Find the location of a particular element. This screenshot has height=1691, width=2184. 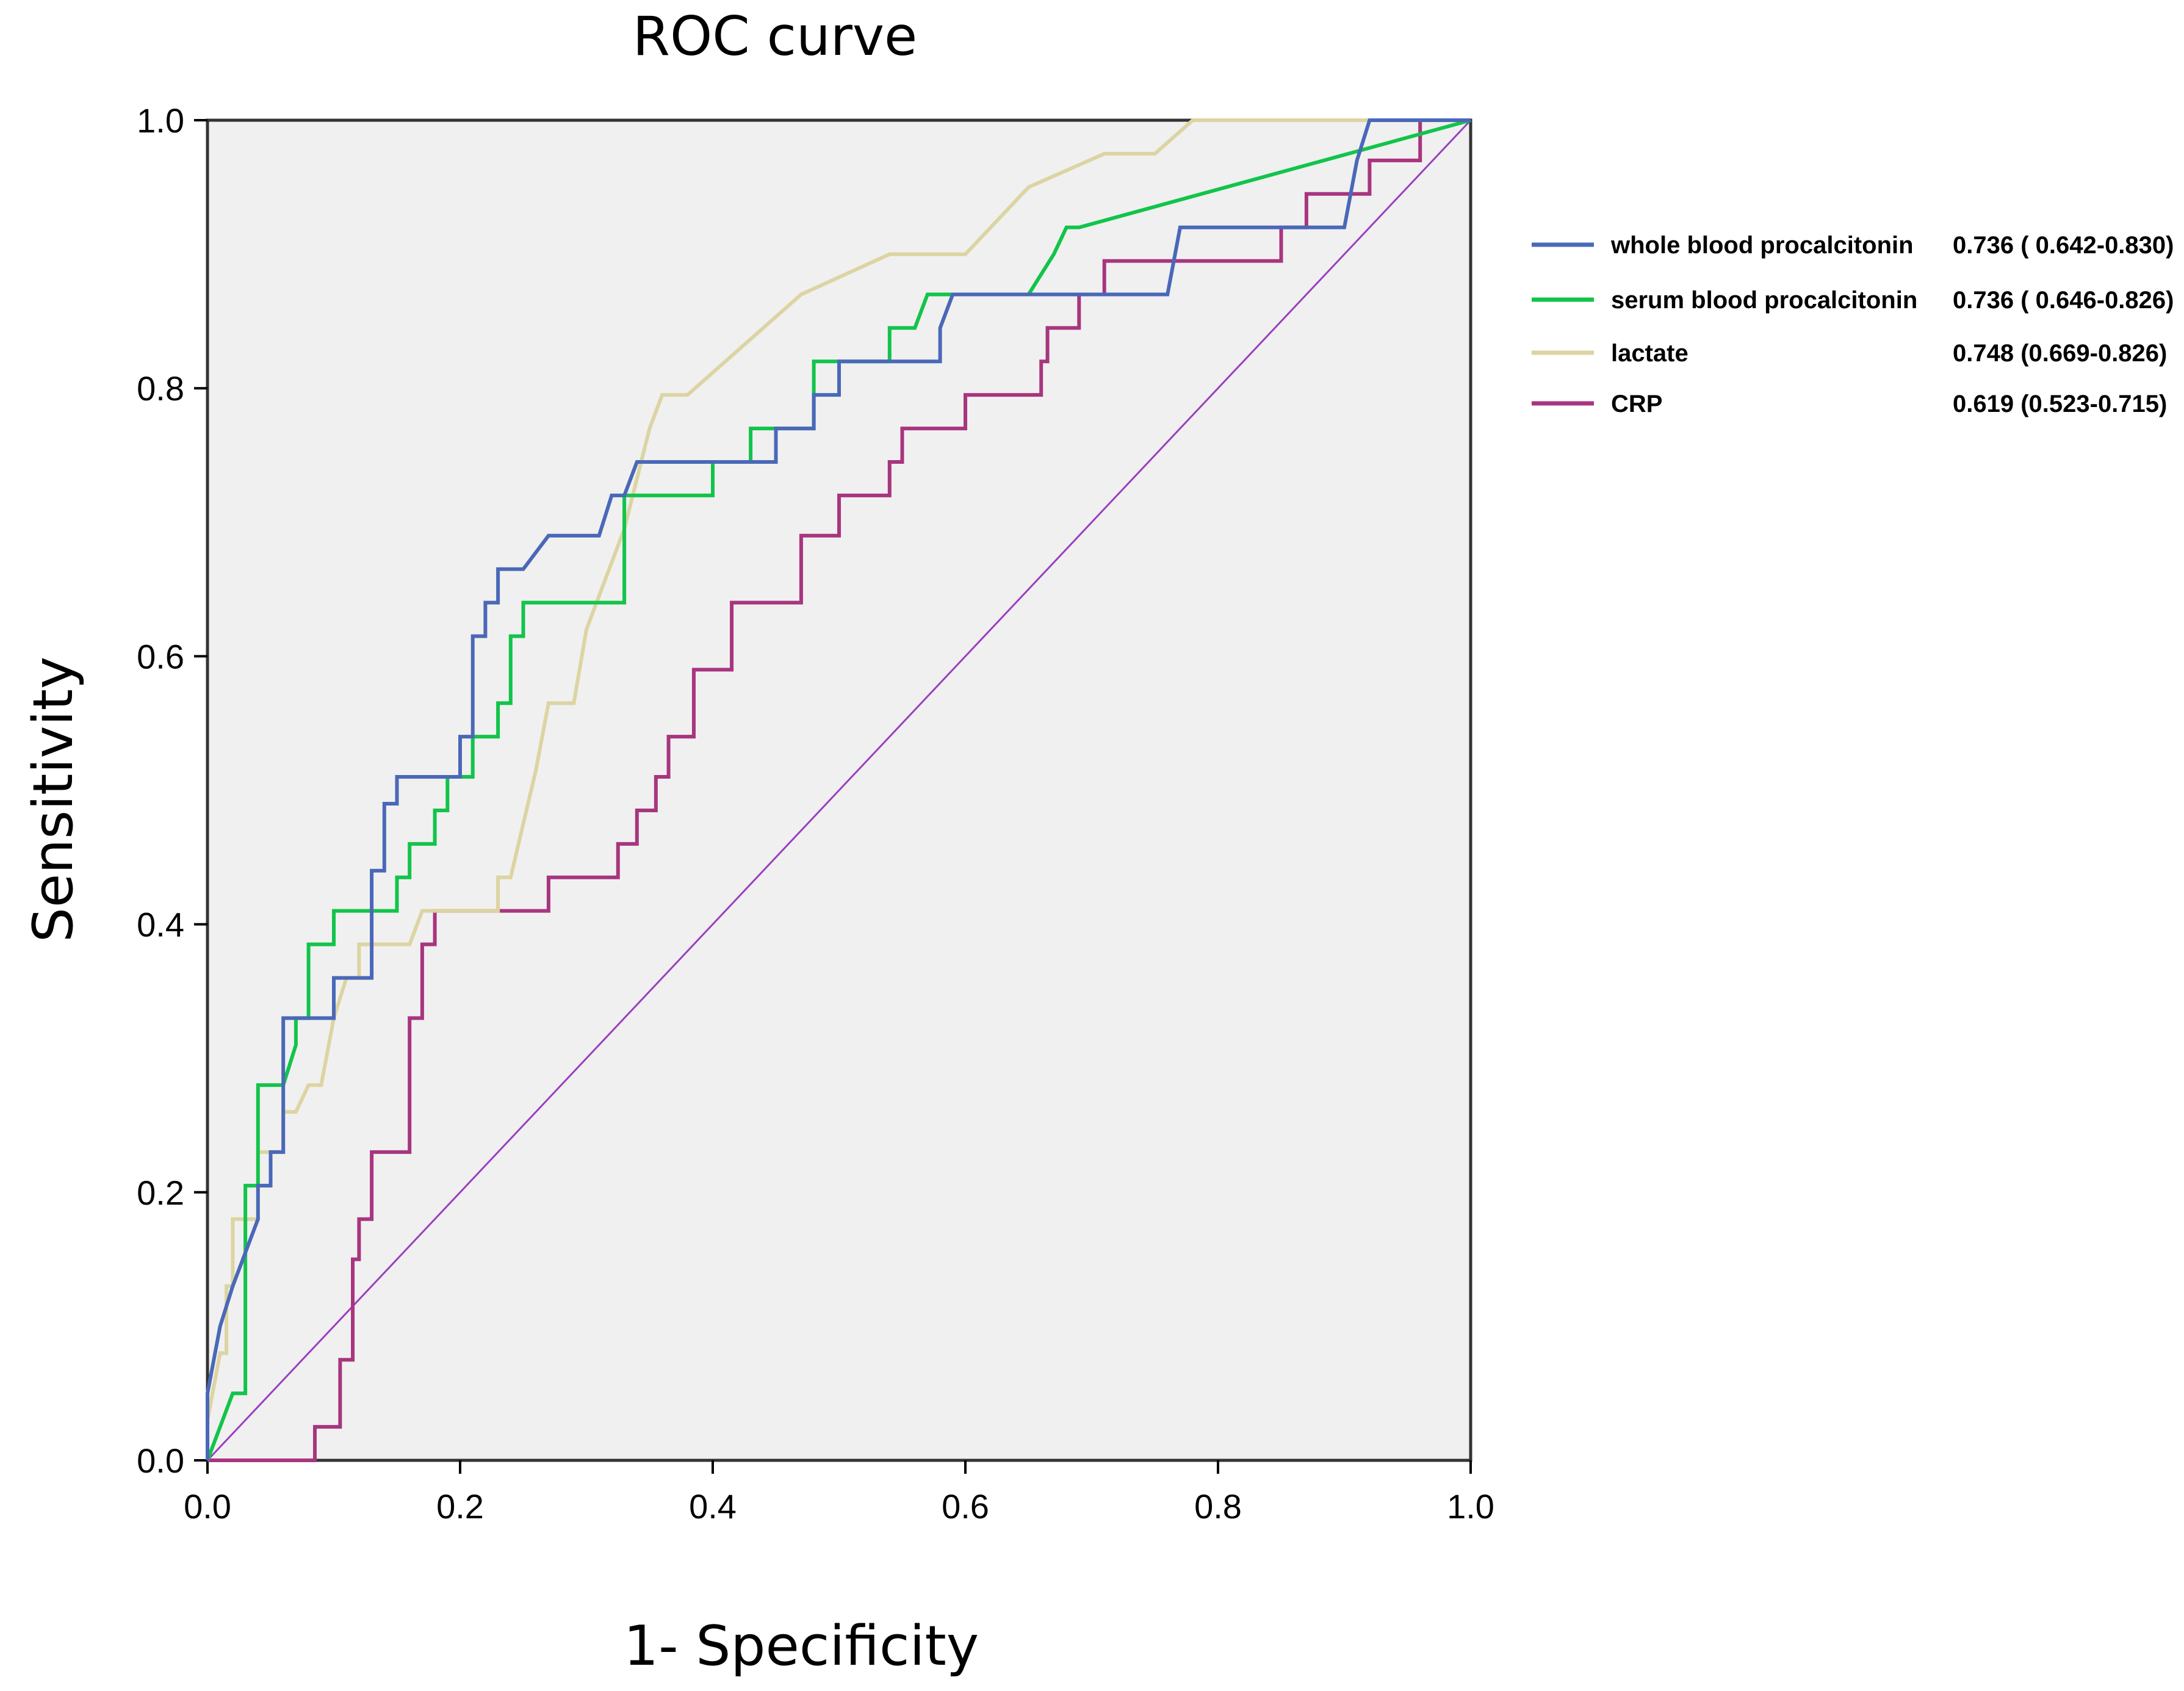

y-axis-label: Sensitivity is located at coordinates (53, 800).